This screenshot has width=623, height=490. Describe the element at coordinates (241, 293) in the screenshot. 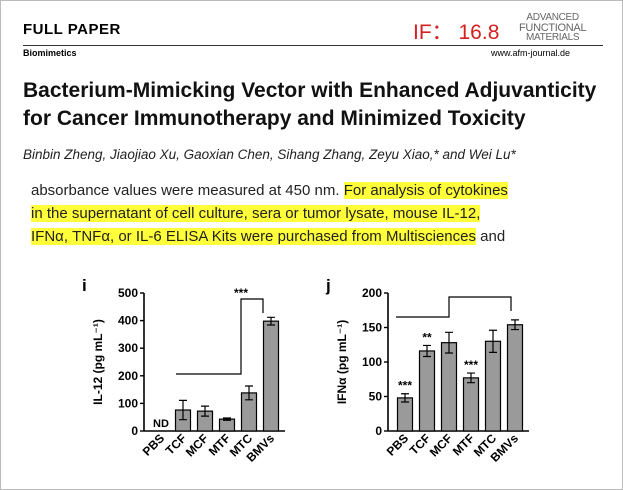

I see `bracket-label: ***` at that location.